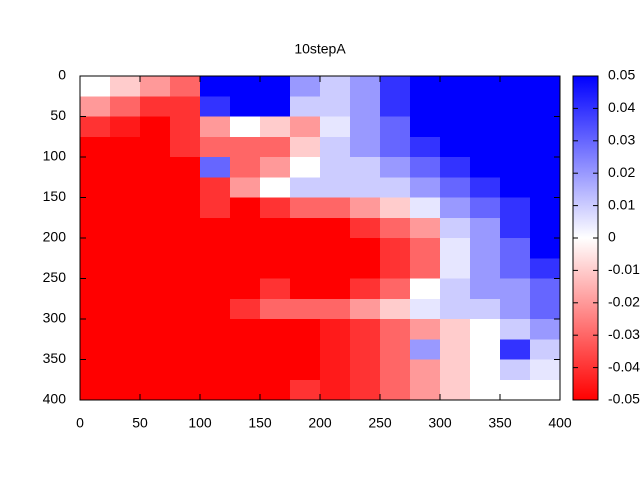  What do you see at coordinates (560, 423) in the screenshot?
I see `x-tick-label: 400` at bounding box center [560, 423].